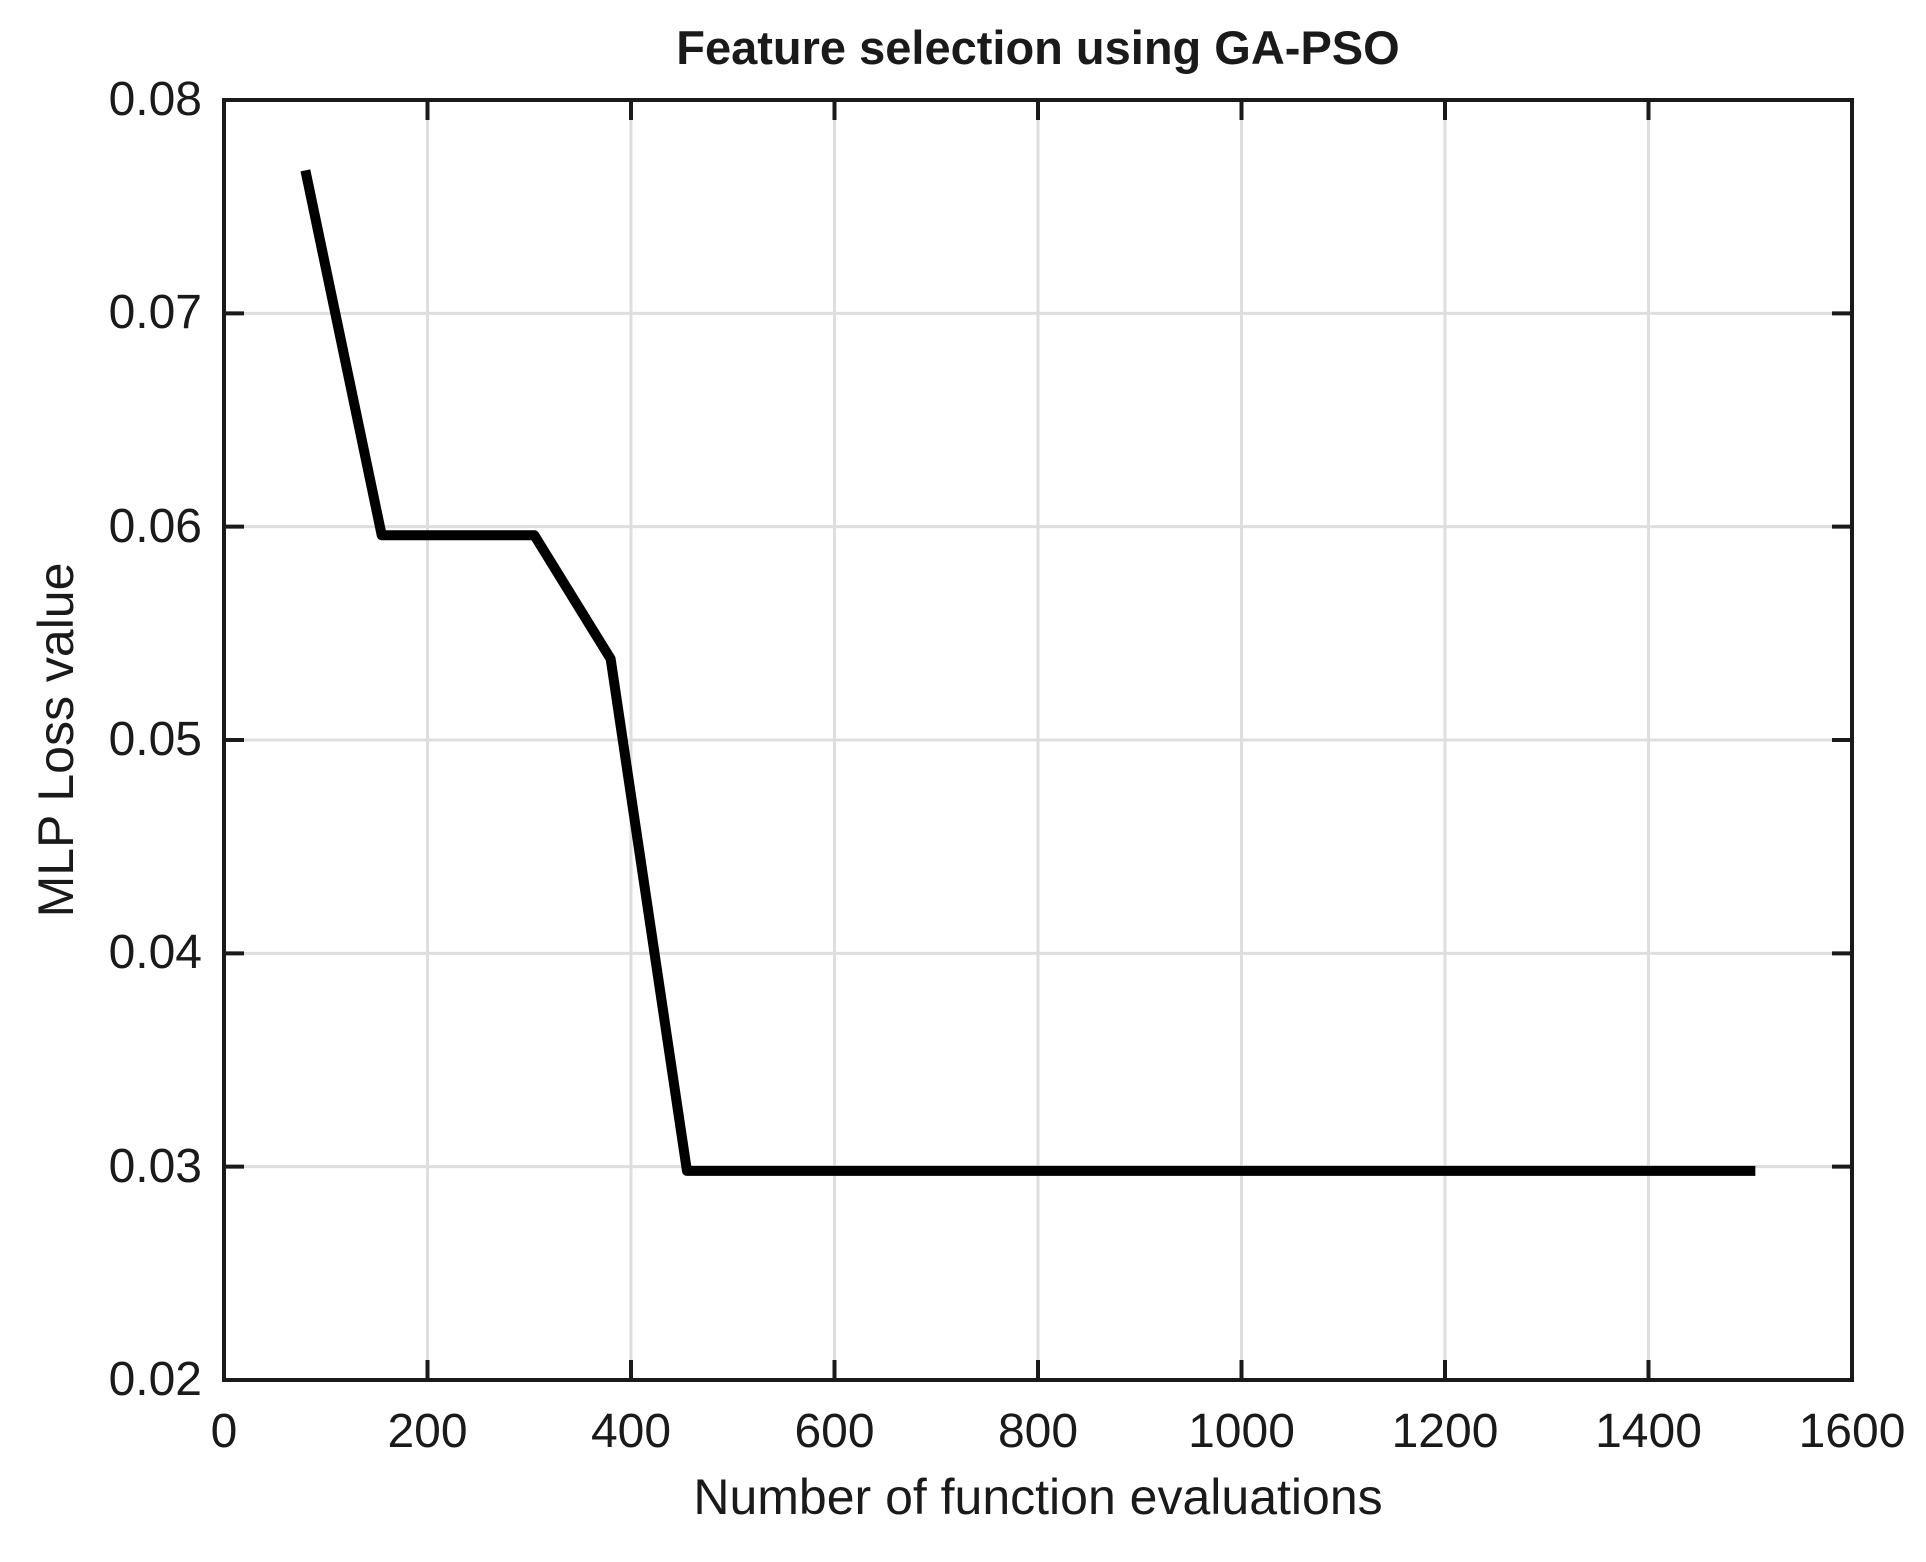  I want to click on x-tick-label: 600, so click(834, 1431).